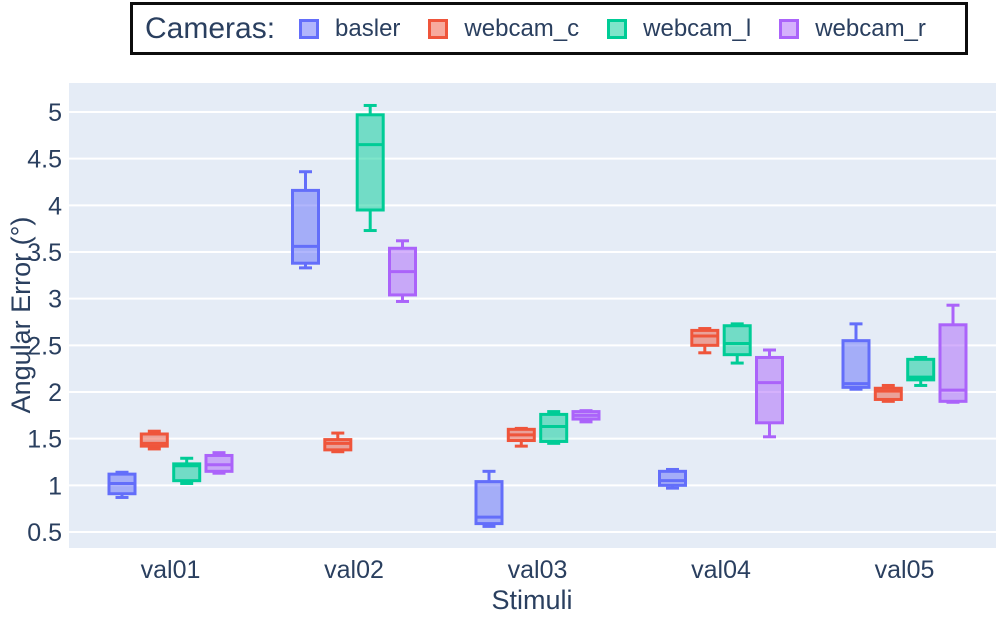  What do you see at coordinates (438, 28) in the screenshot?
I see `legend-swatch-webcam_c-icon` at bounding box center [438, 28].